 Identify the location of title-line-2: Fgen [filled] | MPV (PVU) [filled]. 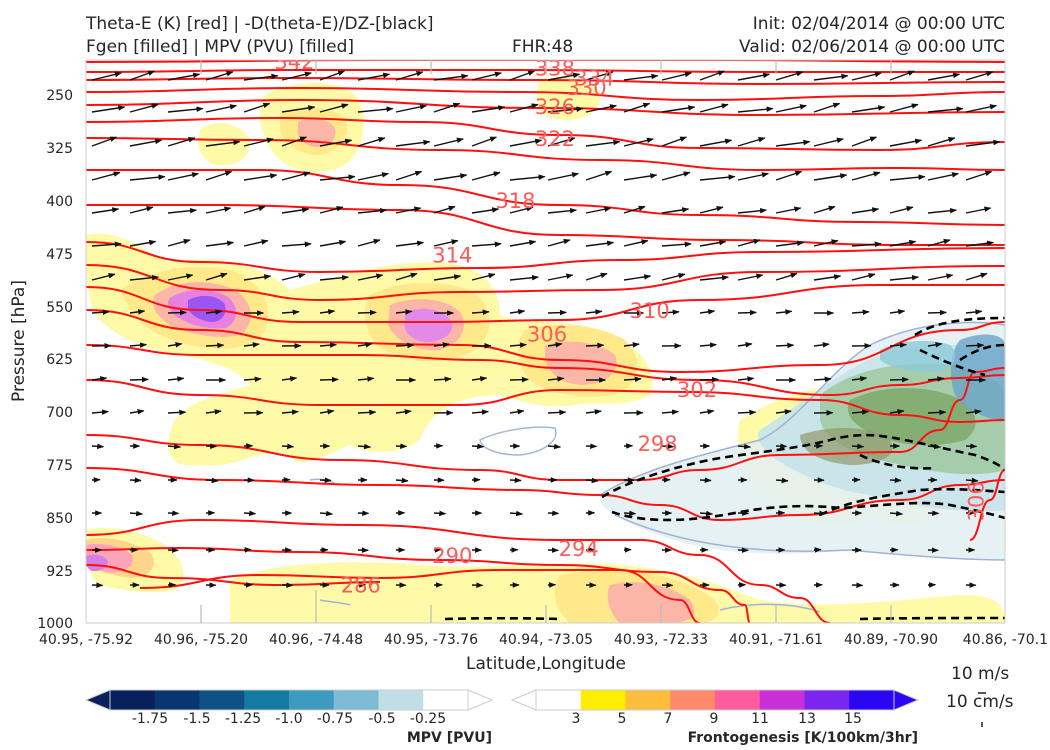
(220, 47).